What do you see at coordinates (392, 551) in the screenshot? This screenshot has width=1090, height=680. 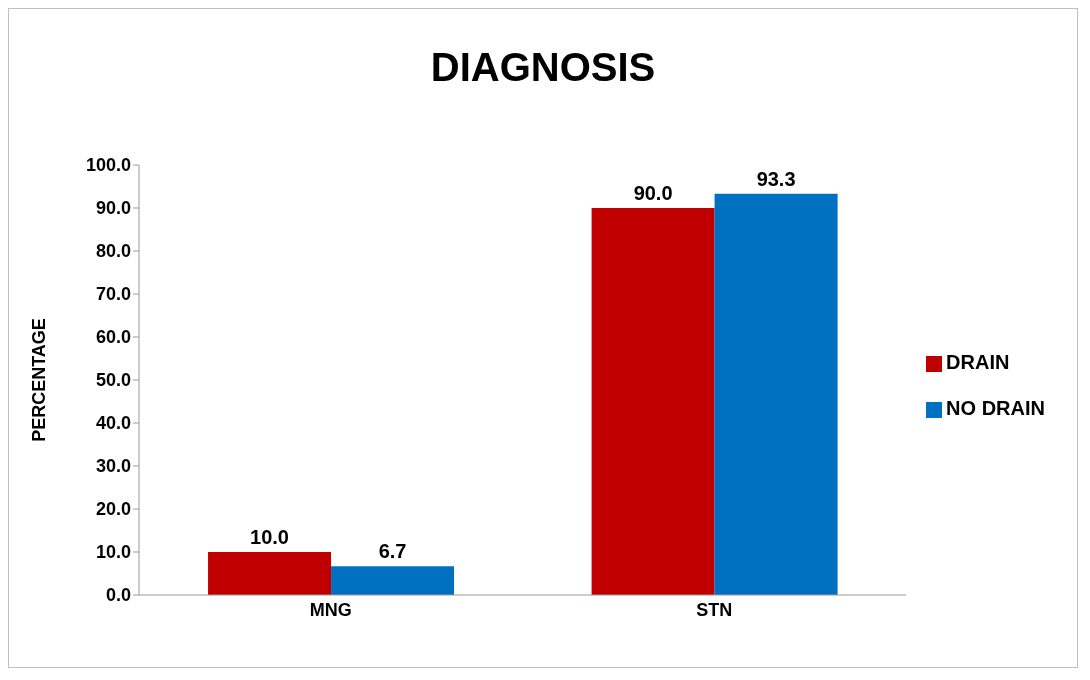 I see `data-label: 6.7` at bounding box center [392, 551].